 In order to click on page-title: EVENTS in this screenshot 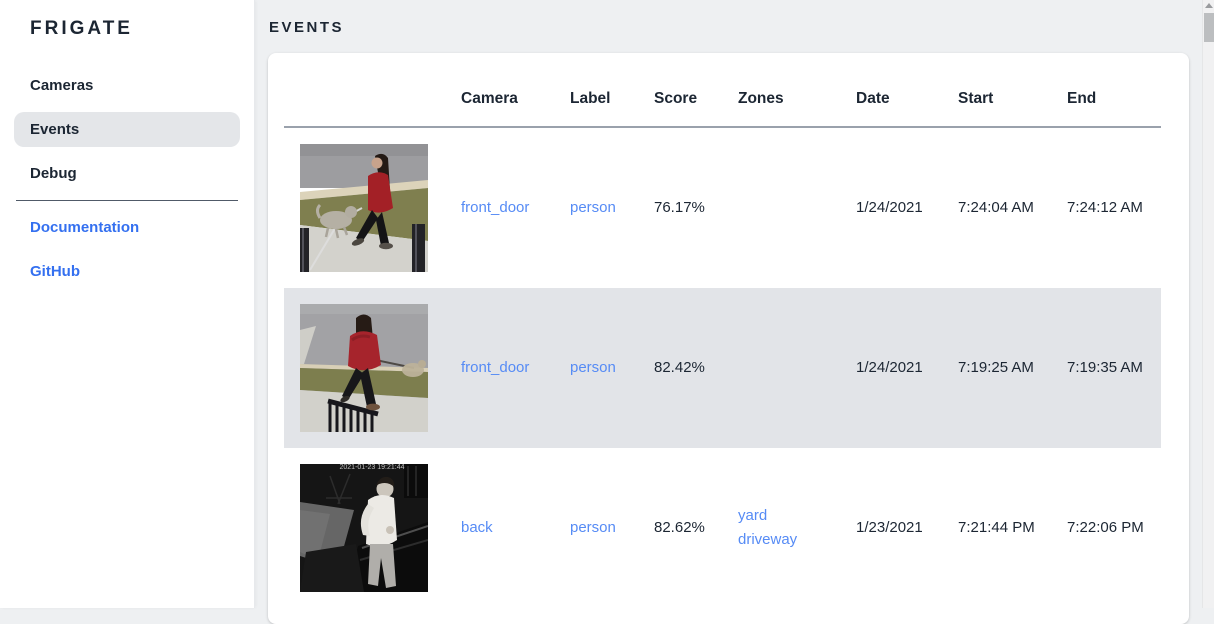, I will do `click(307, 27)`.